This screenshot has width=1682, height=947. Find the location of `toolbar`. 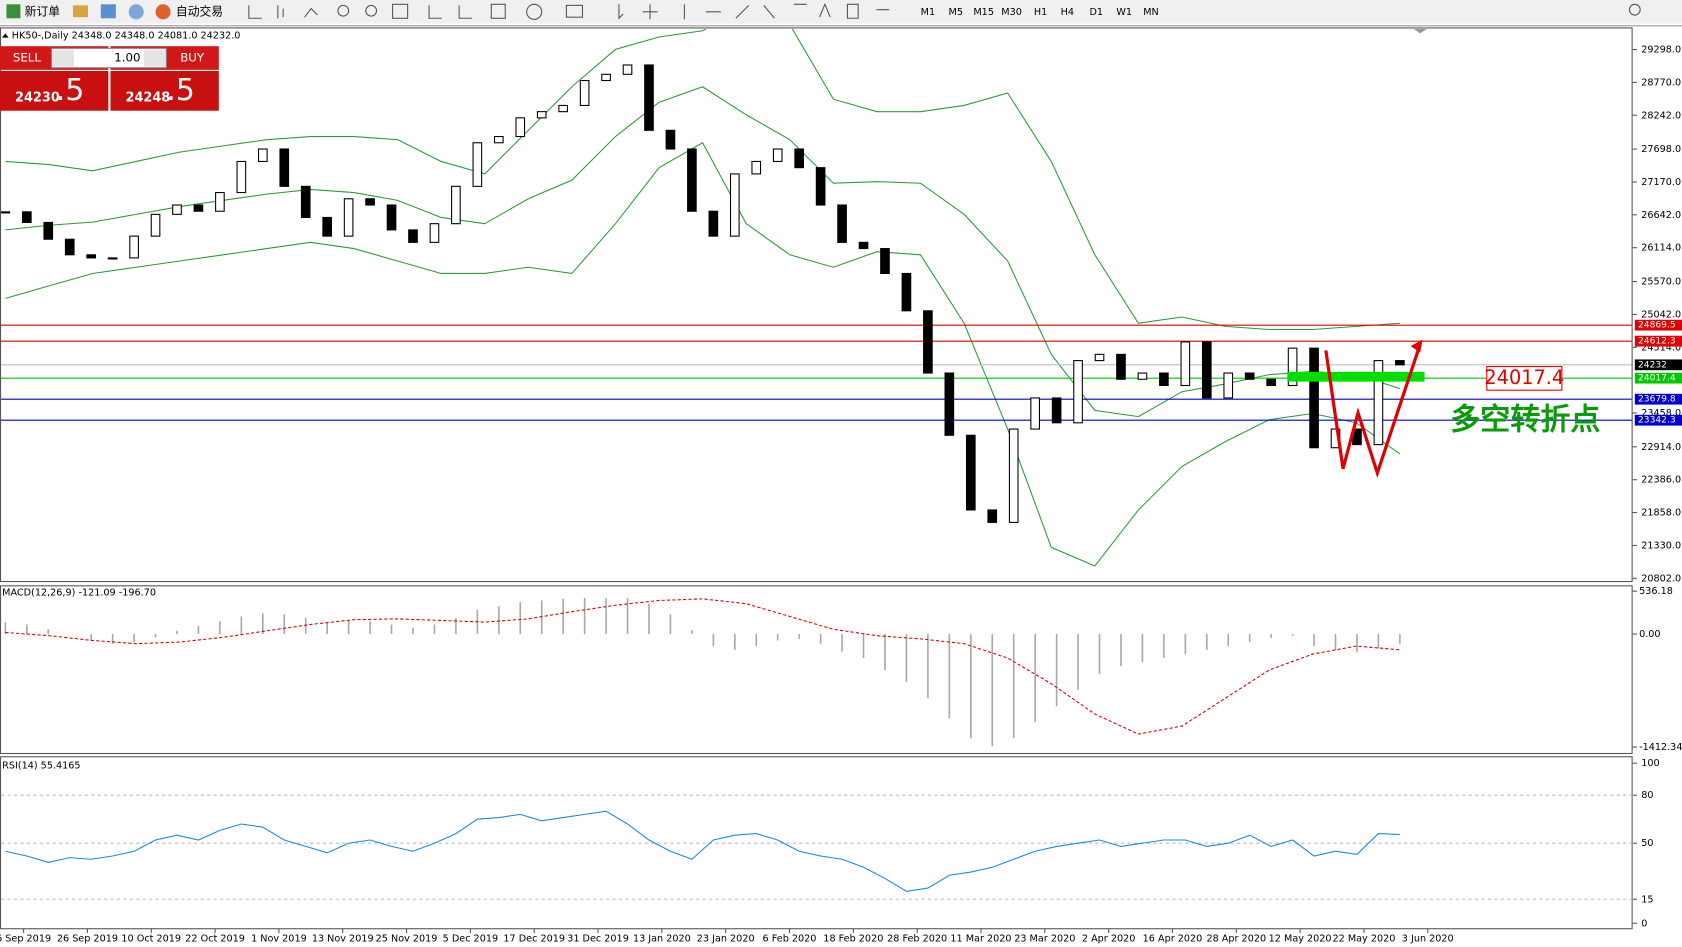

toolbar is located at coordinates (841, 12).